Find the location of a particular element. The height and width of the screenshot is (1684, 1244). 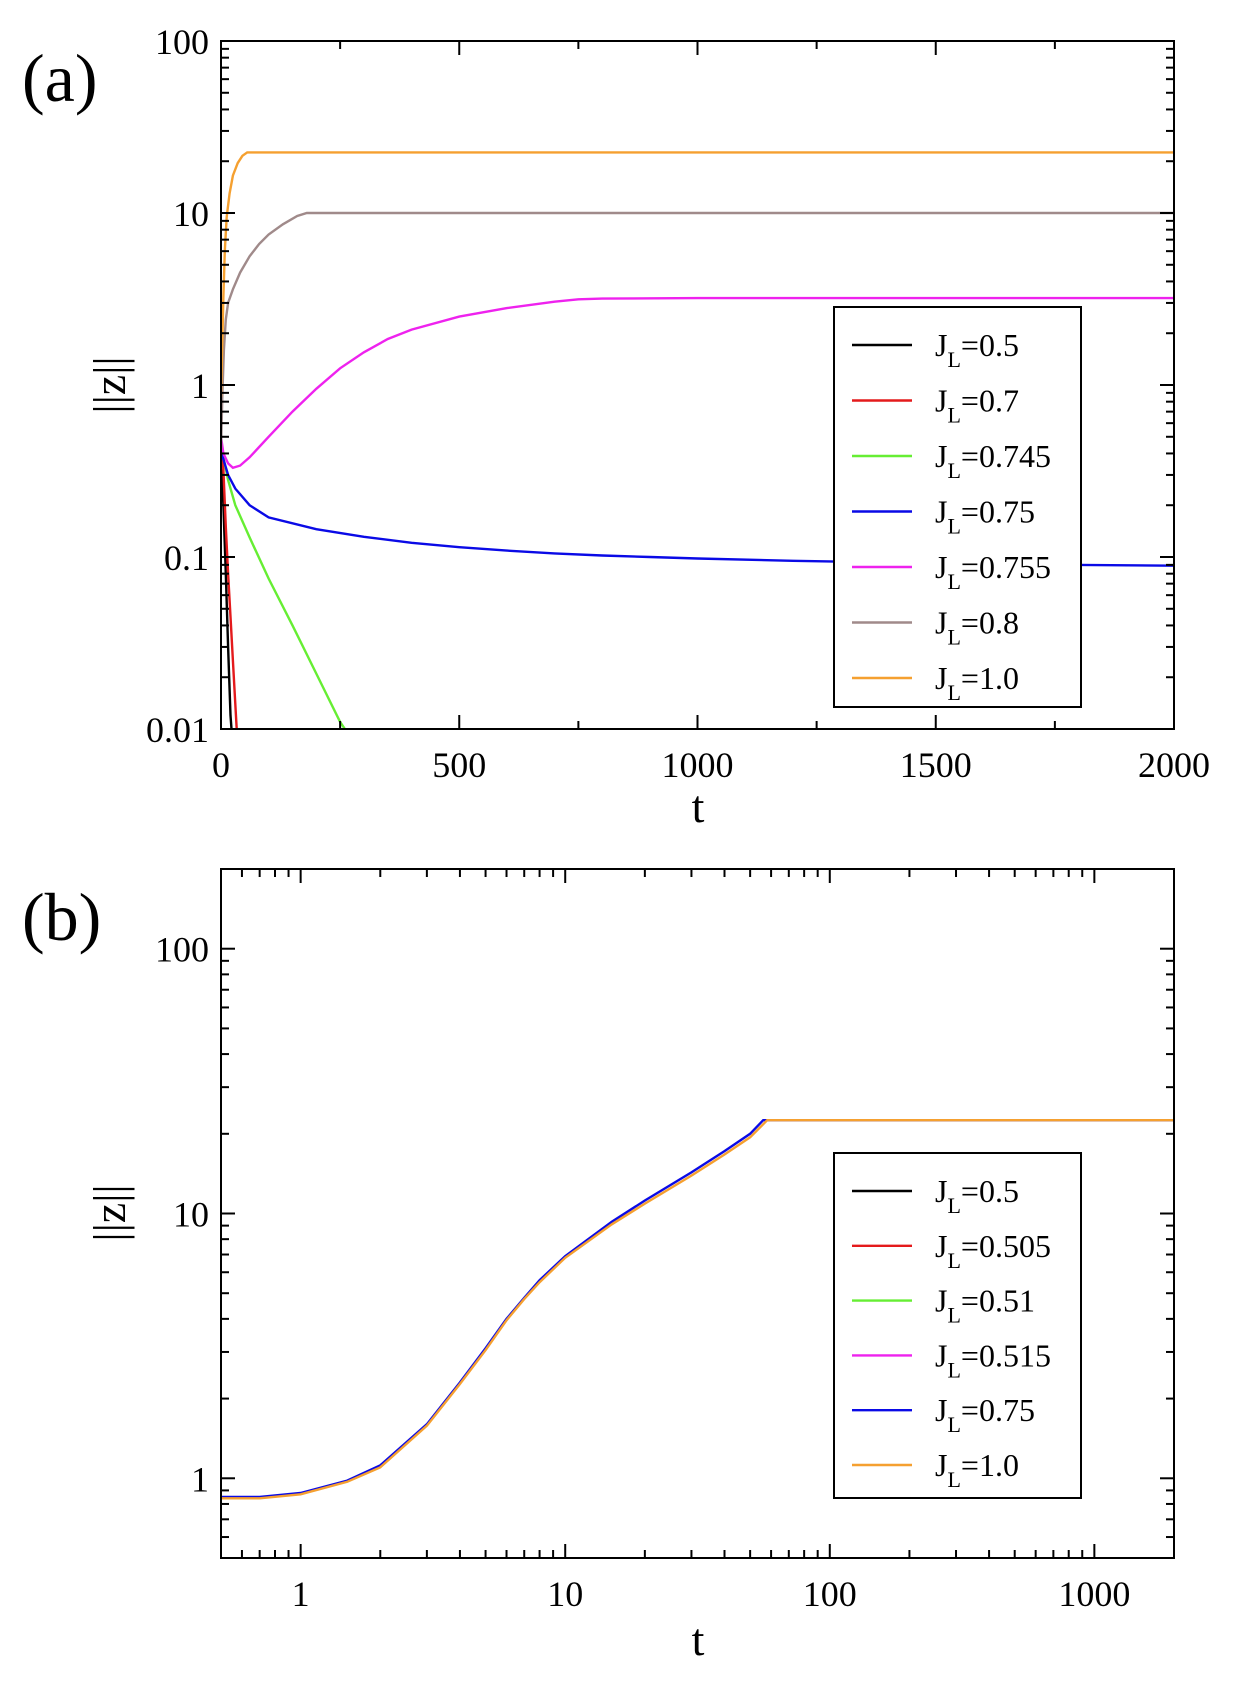

legend-entry: JL=0.515 is located at coordinates (993, 1359).